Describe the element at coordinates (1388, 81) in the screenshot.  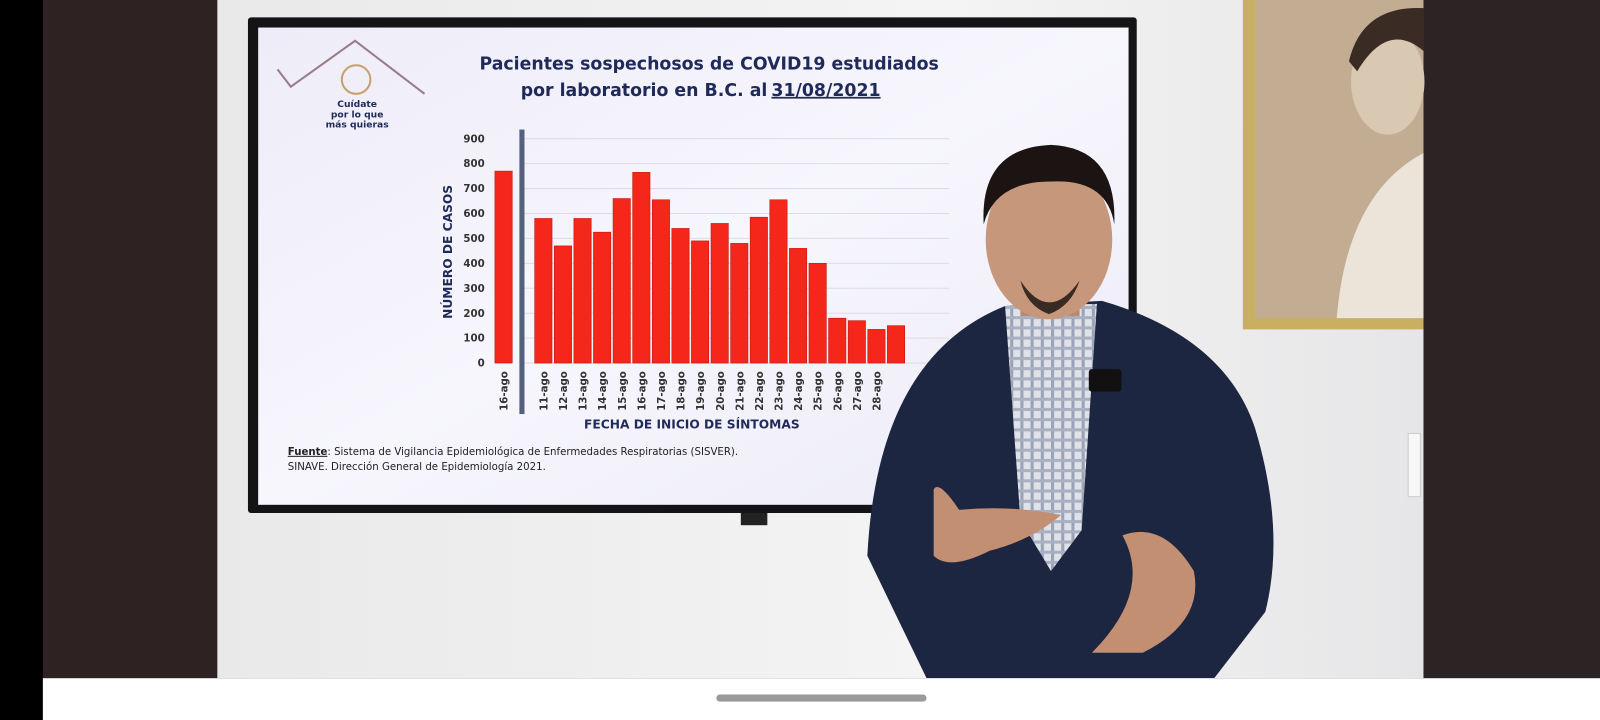
I see `portrait-face` at that location.